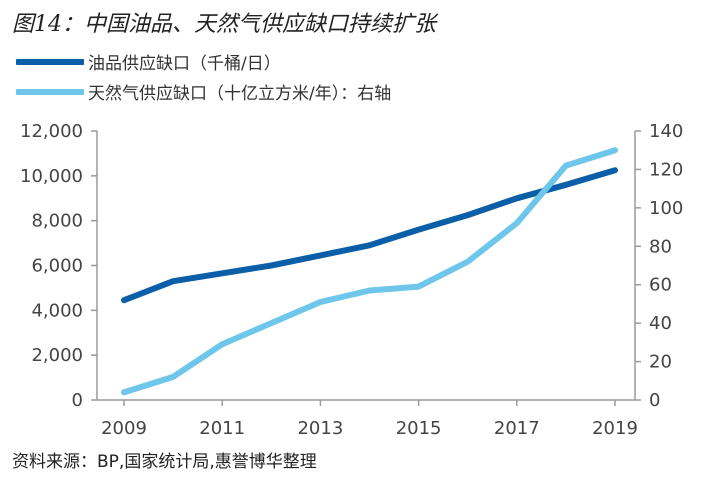  I want to click on left-tick-label: 2,000, so click(57, 355).